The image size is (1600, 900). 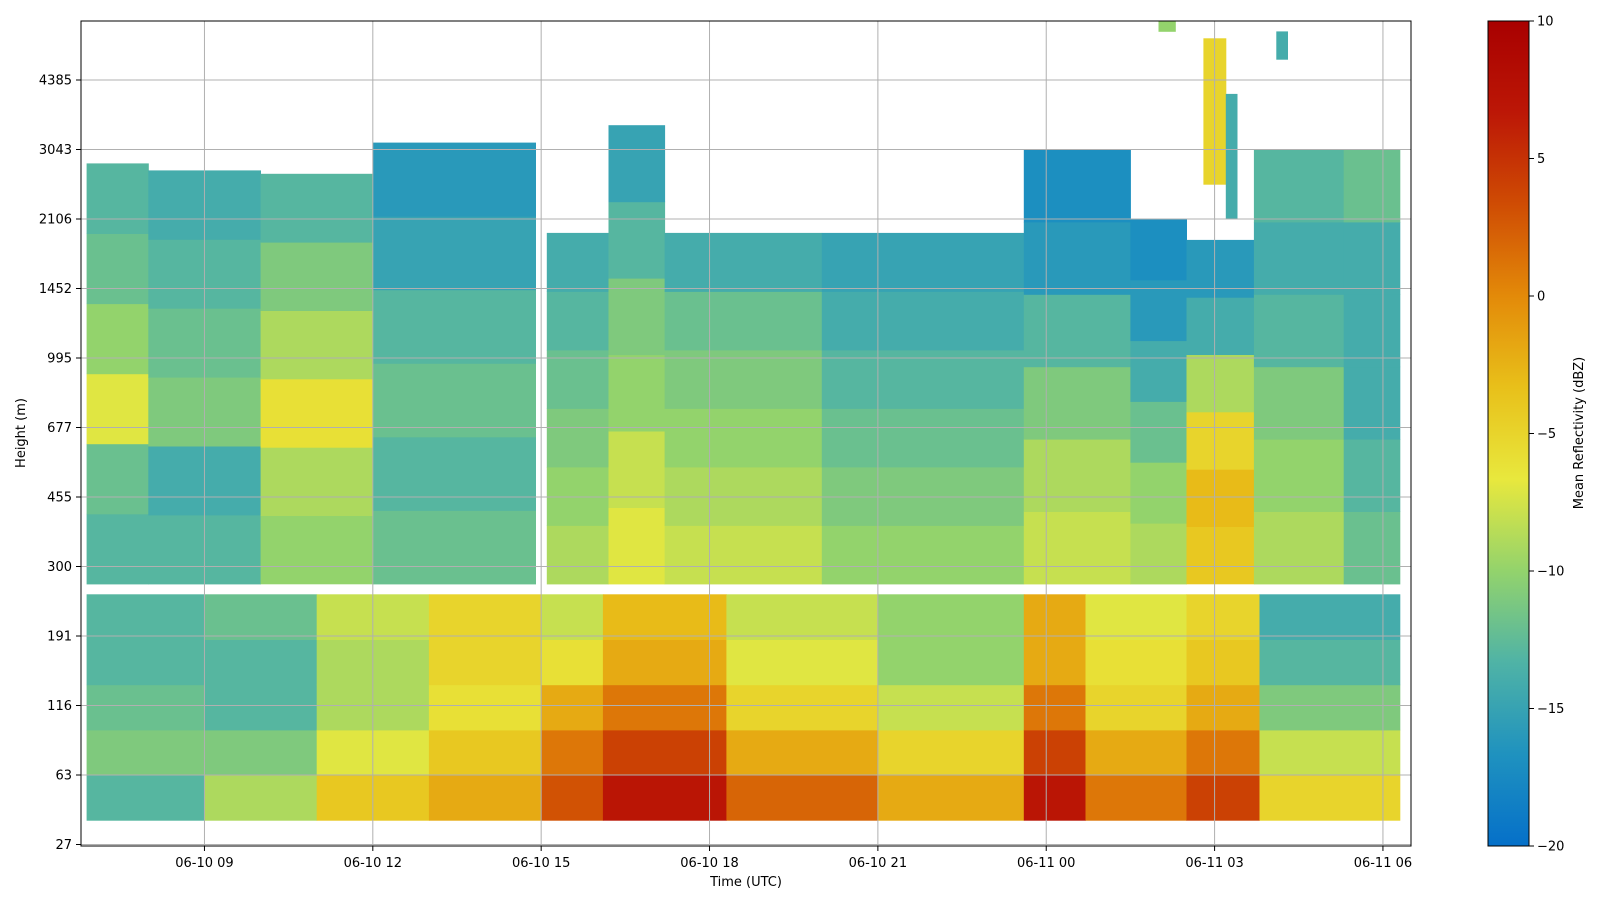 I want to click on x-tick-label: 06-11 00, so click(x=1046, y=863).